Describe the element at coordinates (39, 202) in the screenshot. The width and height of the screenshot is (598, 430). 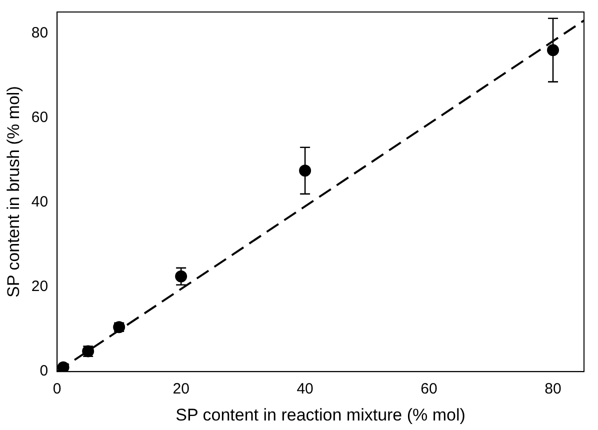
I see `y-tick-label: 40` at that location.